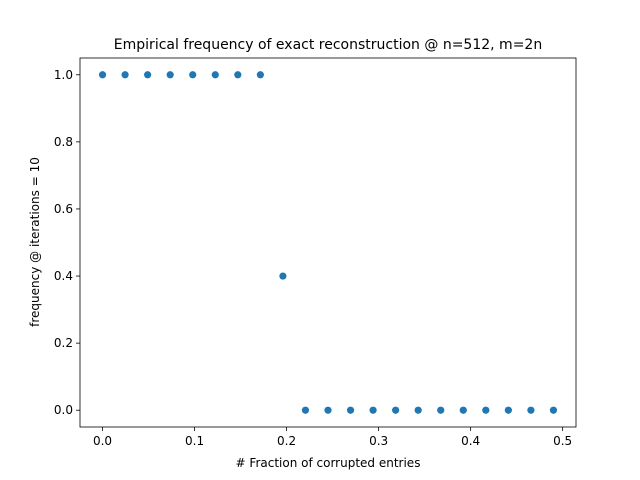 Image resolution: width=640 pixels, height=480 pixels. Describe the element at coordinates (63, 410) in the screenshot. I see `y-tick-label: 0.0` at that location.